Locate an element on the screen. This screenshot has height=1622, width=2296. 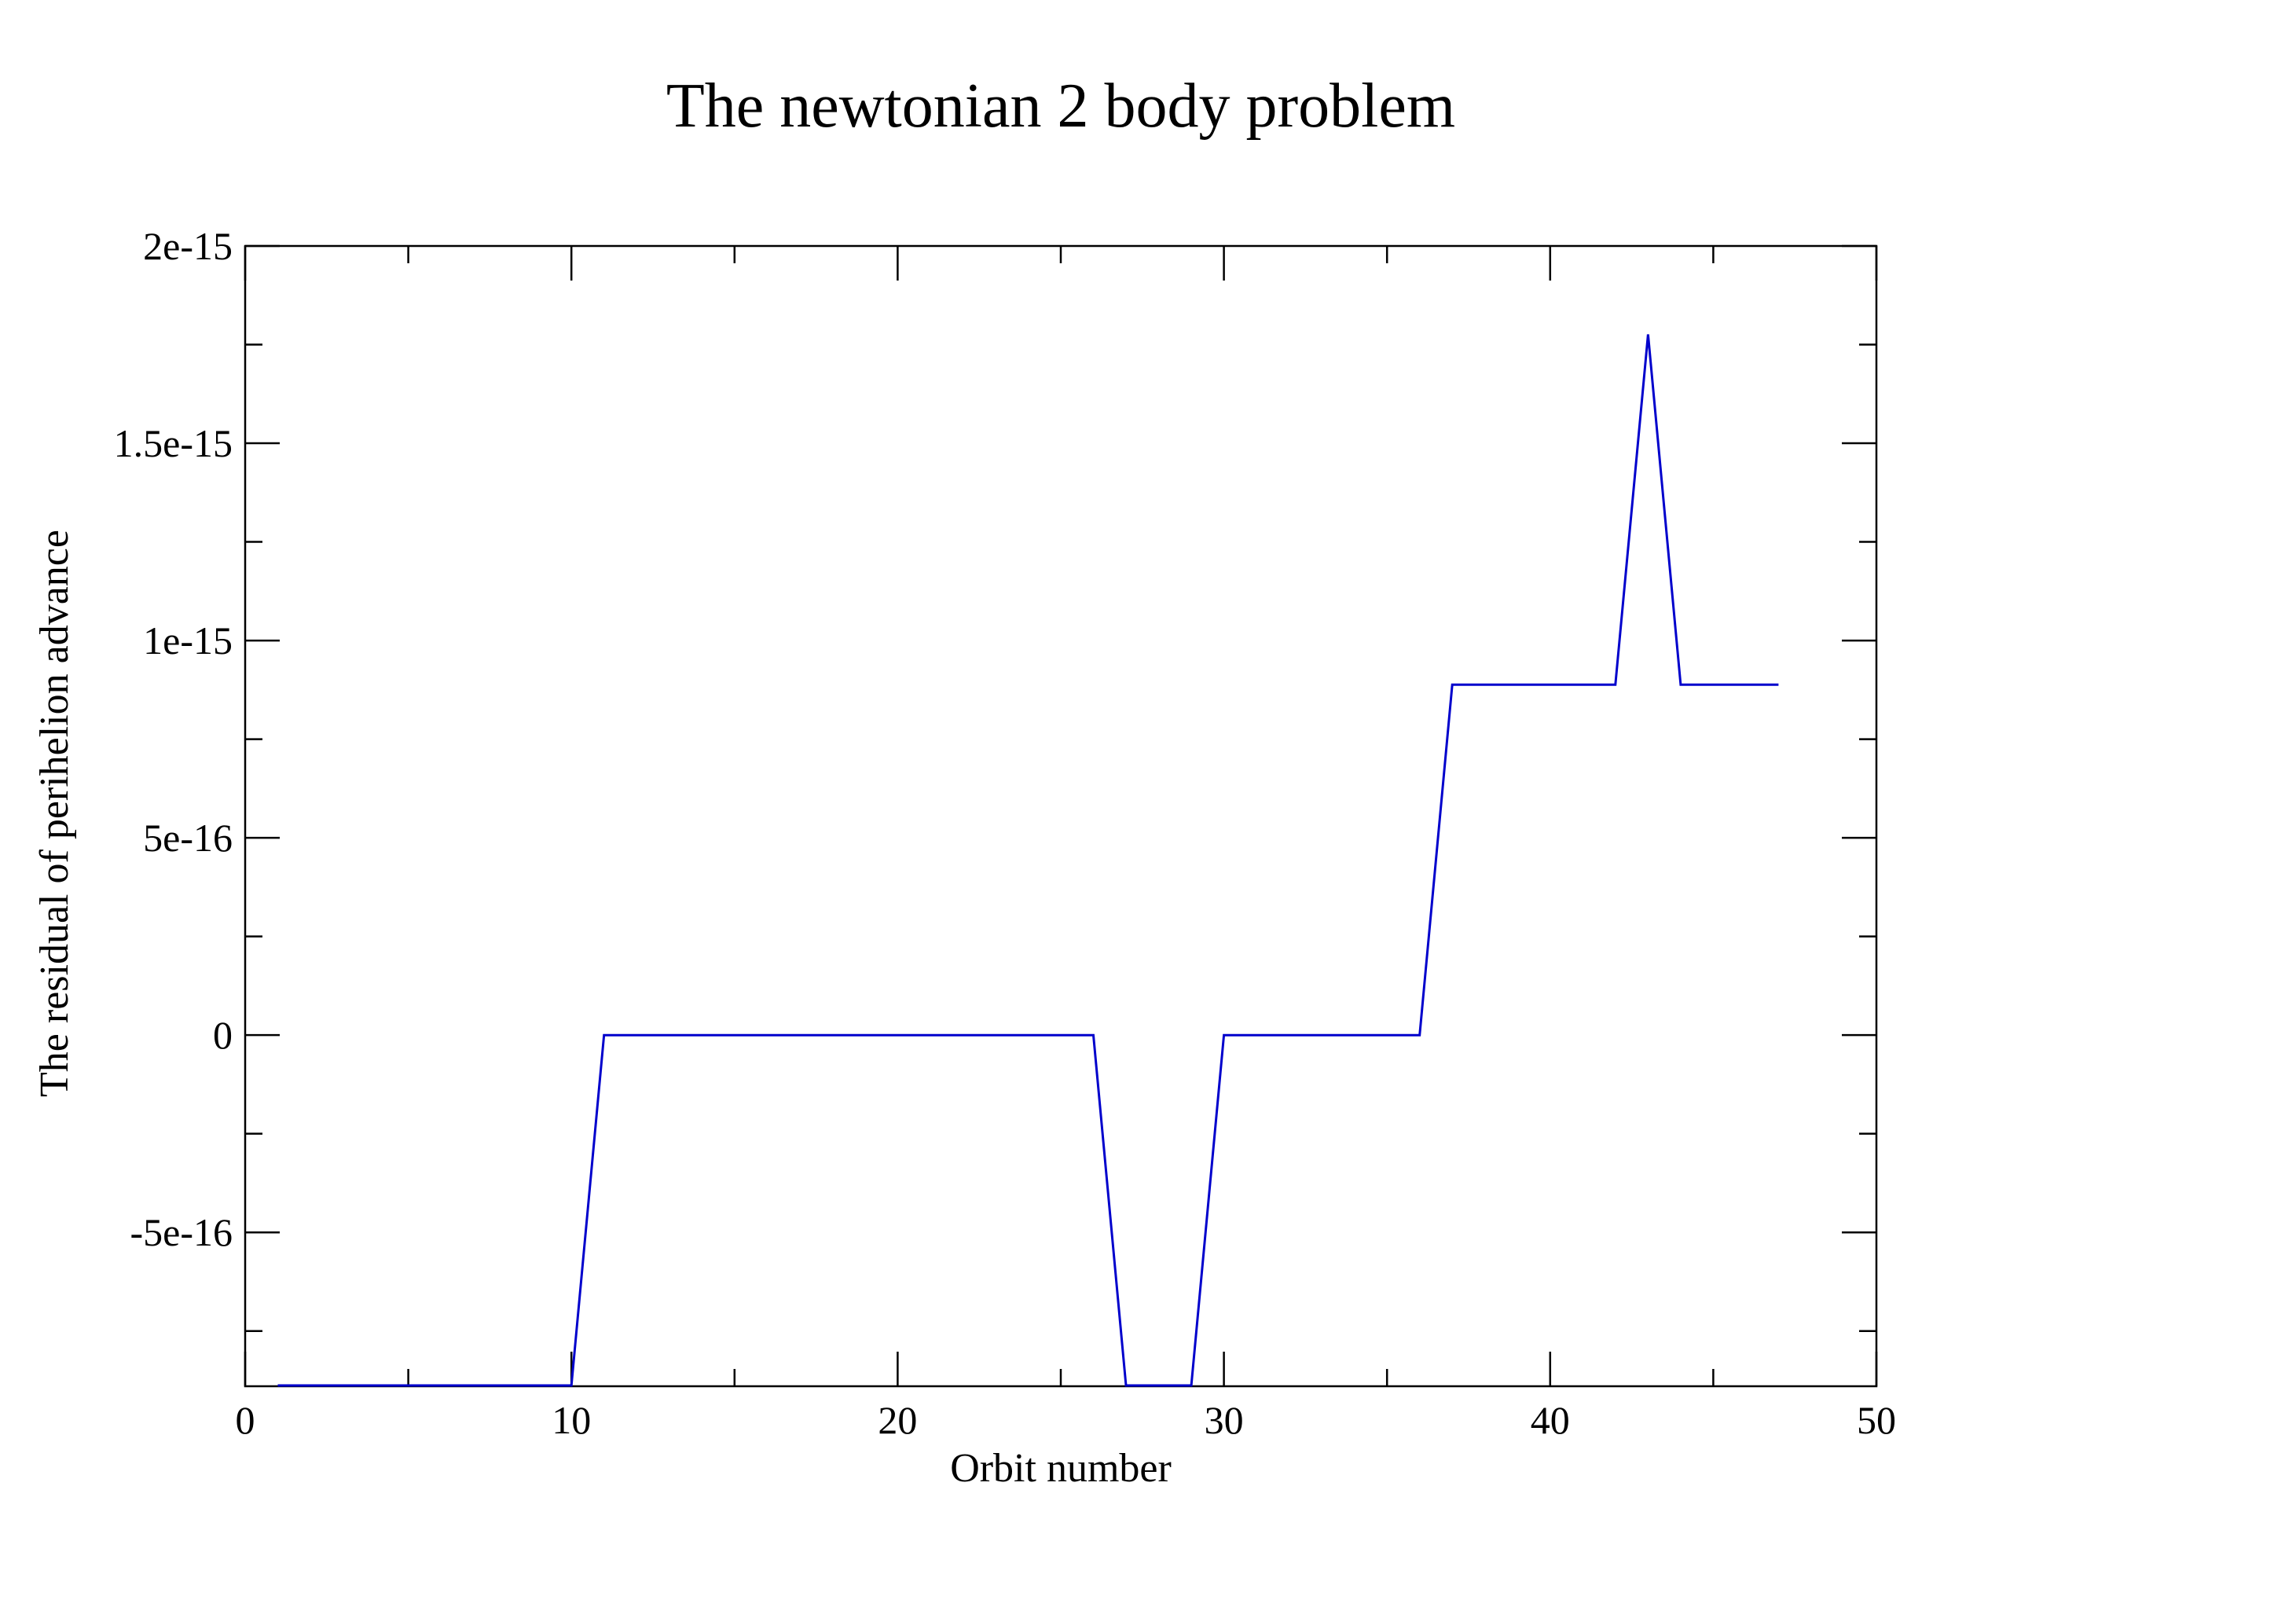
y-tick-label: 5e-16 is located at coordinates (188, 838).